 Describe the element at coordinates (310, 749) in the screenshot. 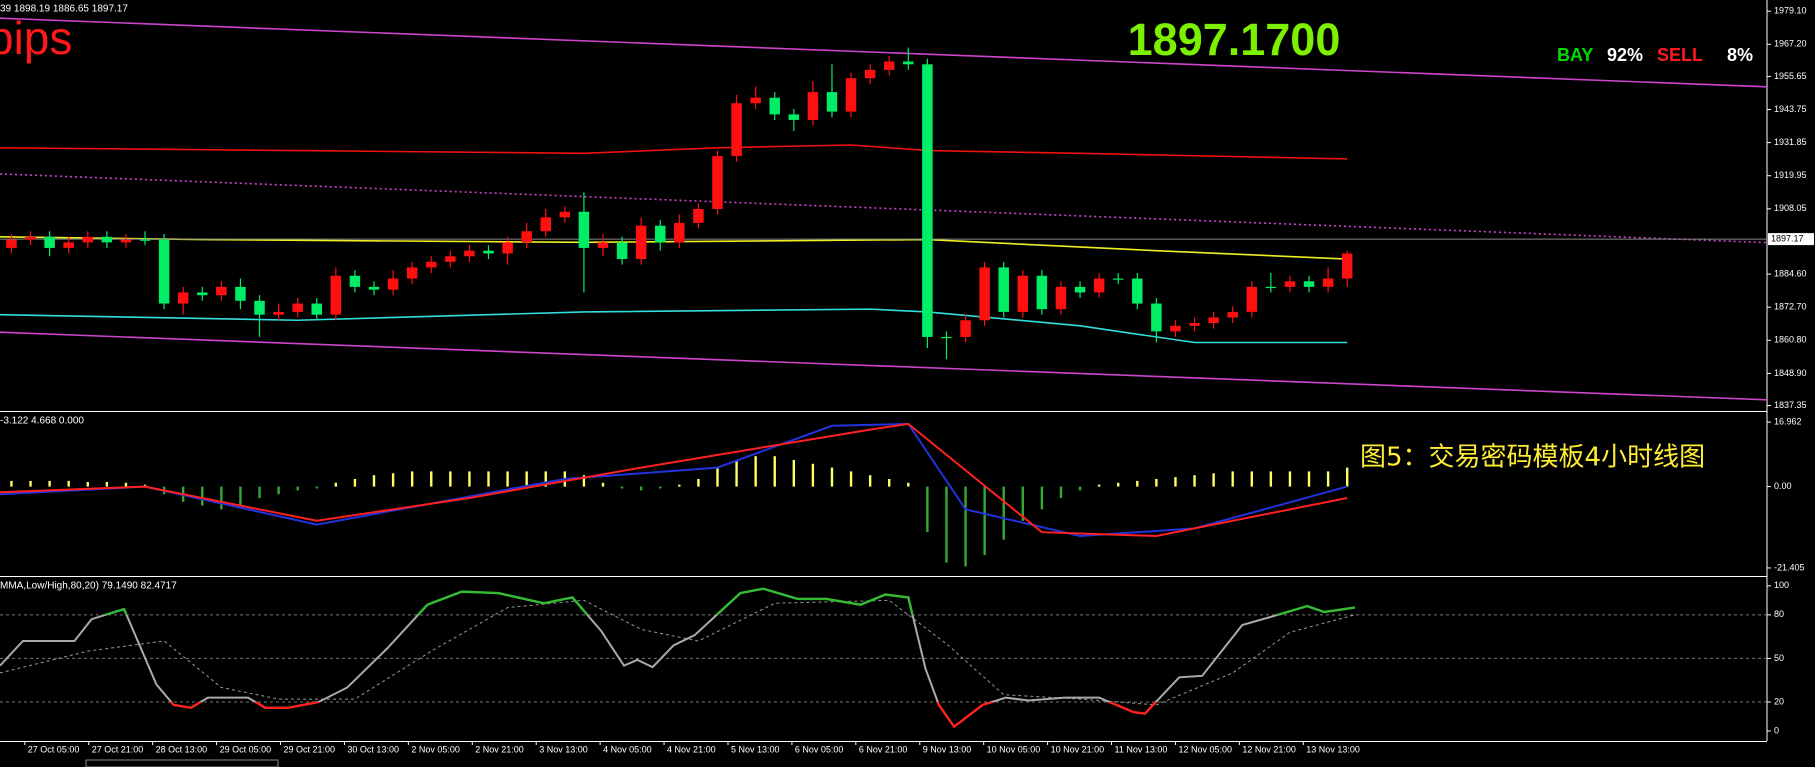

I see `x-tick-label: 29 Oct 21:00` at that location.